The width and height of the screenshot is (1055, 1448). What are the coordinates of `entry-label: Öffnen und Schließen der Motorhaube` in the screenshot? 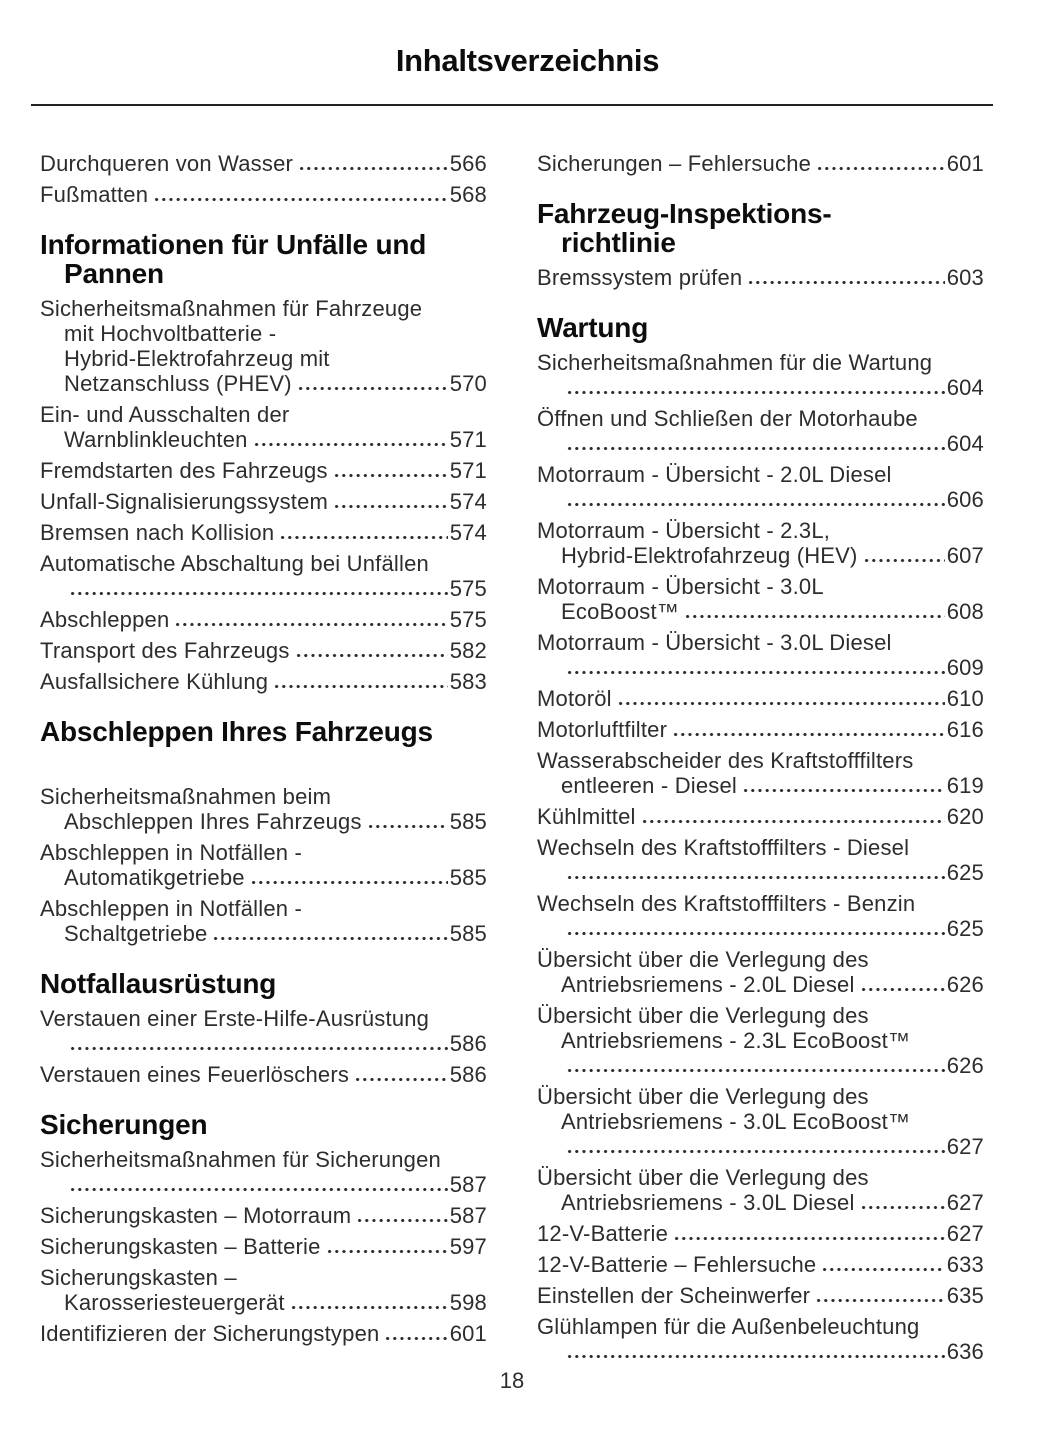 It's located at (727, 418).